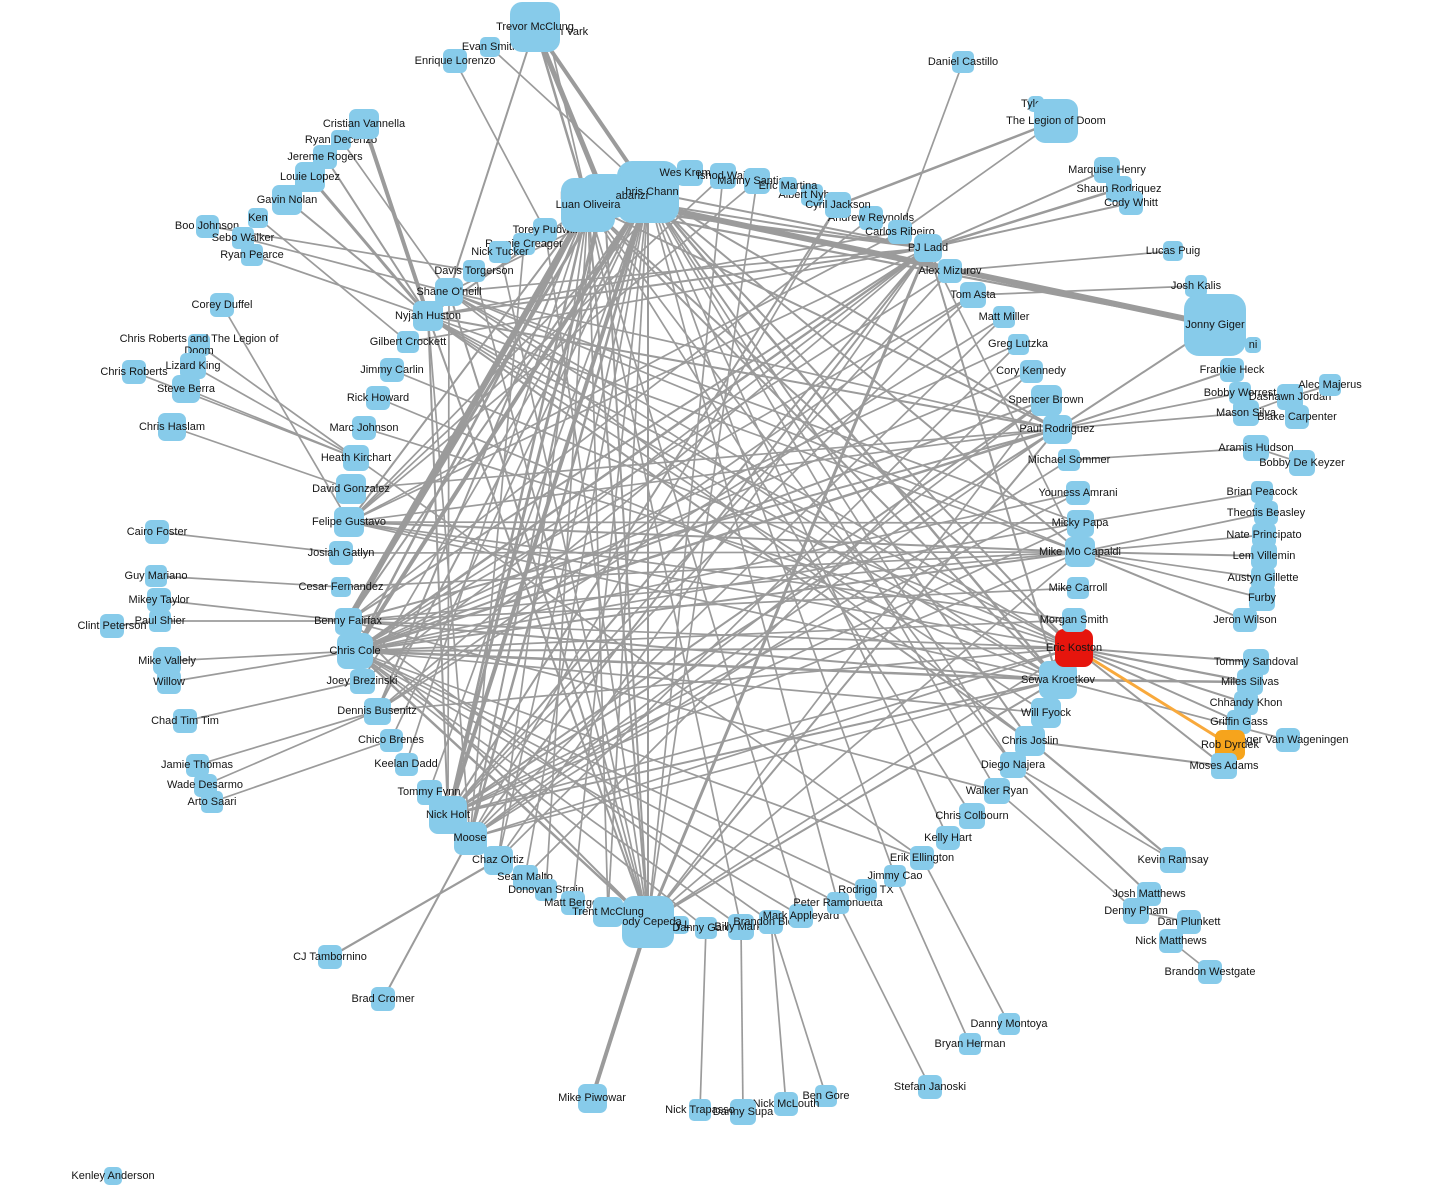 Image resolution: width=1440 pixels, height=1200 pixels. What do you see at coordinates (222, 305) in the screenshot?
I see `node-rect-coreyduffel` at bounding box center [222, 305].